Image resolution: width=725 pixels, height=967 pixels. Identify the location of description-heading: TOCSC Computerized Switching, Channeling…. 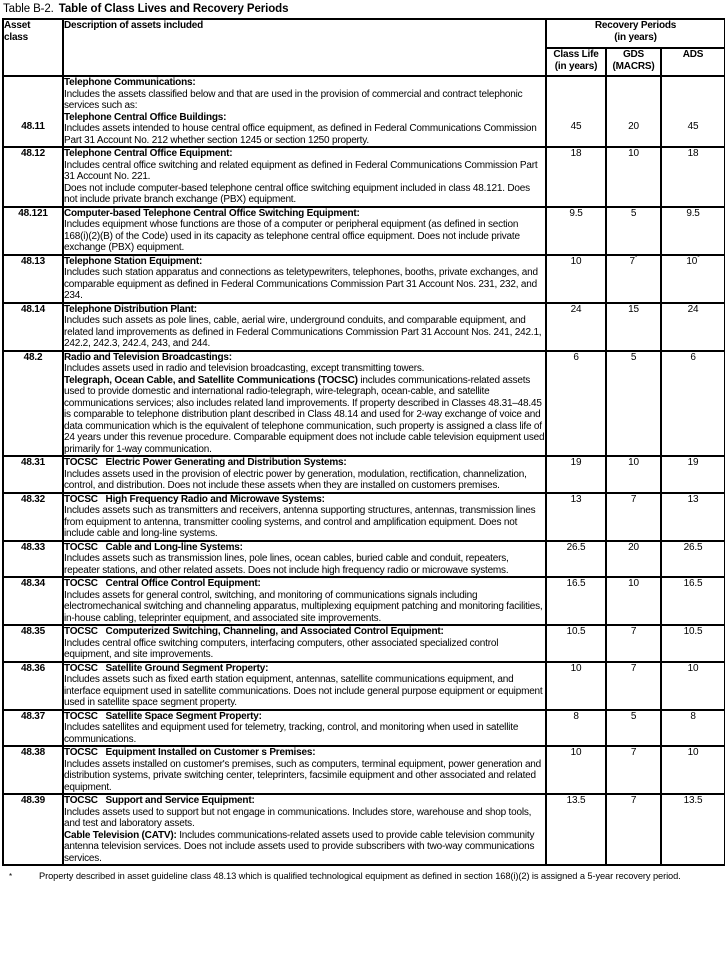
(254, 631).